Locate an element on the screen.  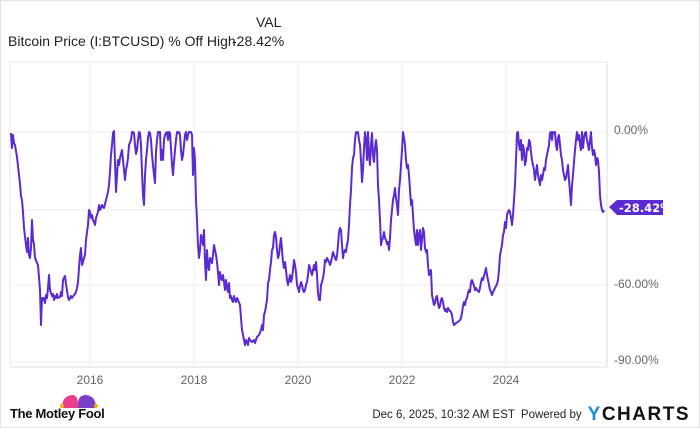
y-tick-neg90: -90.00% is located at coordinates (636, 360).